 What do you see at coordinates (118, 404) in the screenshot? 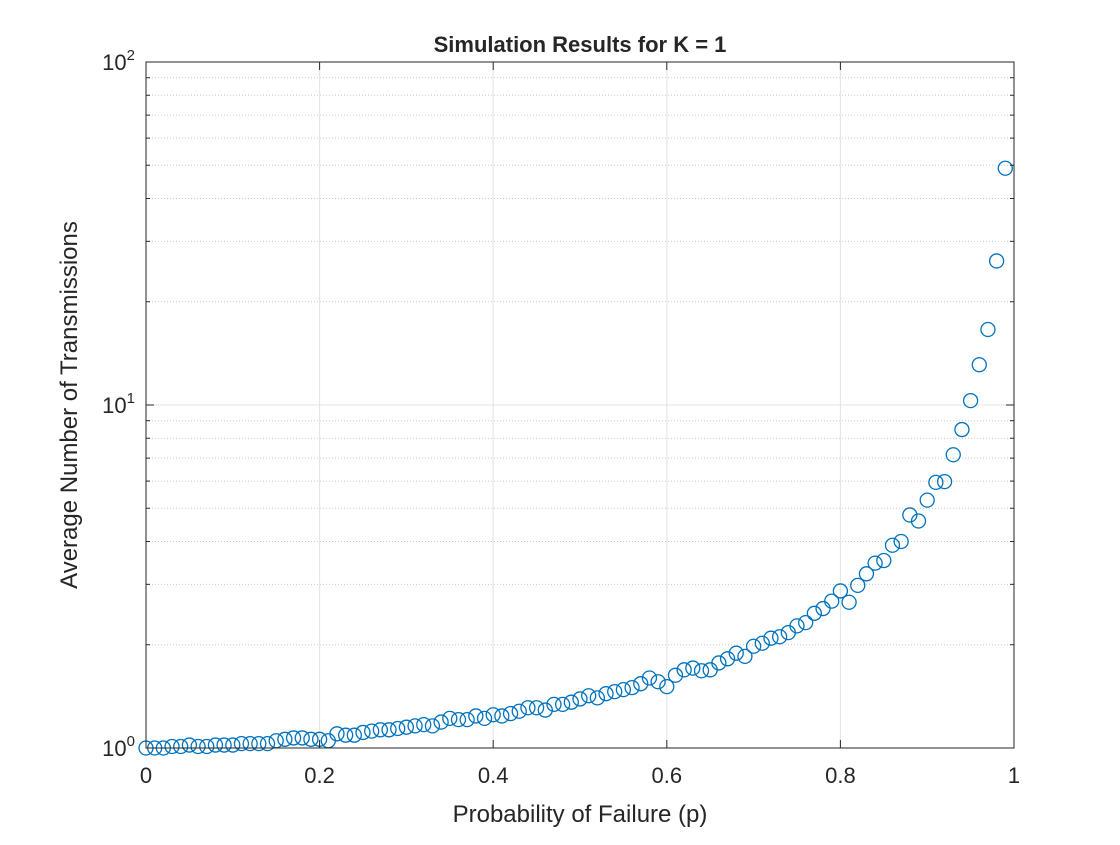
I see `y-tick-label: 10¹` at bounding box center [118, 404].